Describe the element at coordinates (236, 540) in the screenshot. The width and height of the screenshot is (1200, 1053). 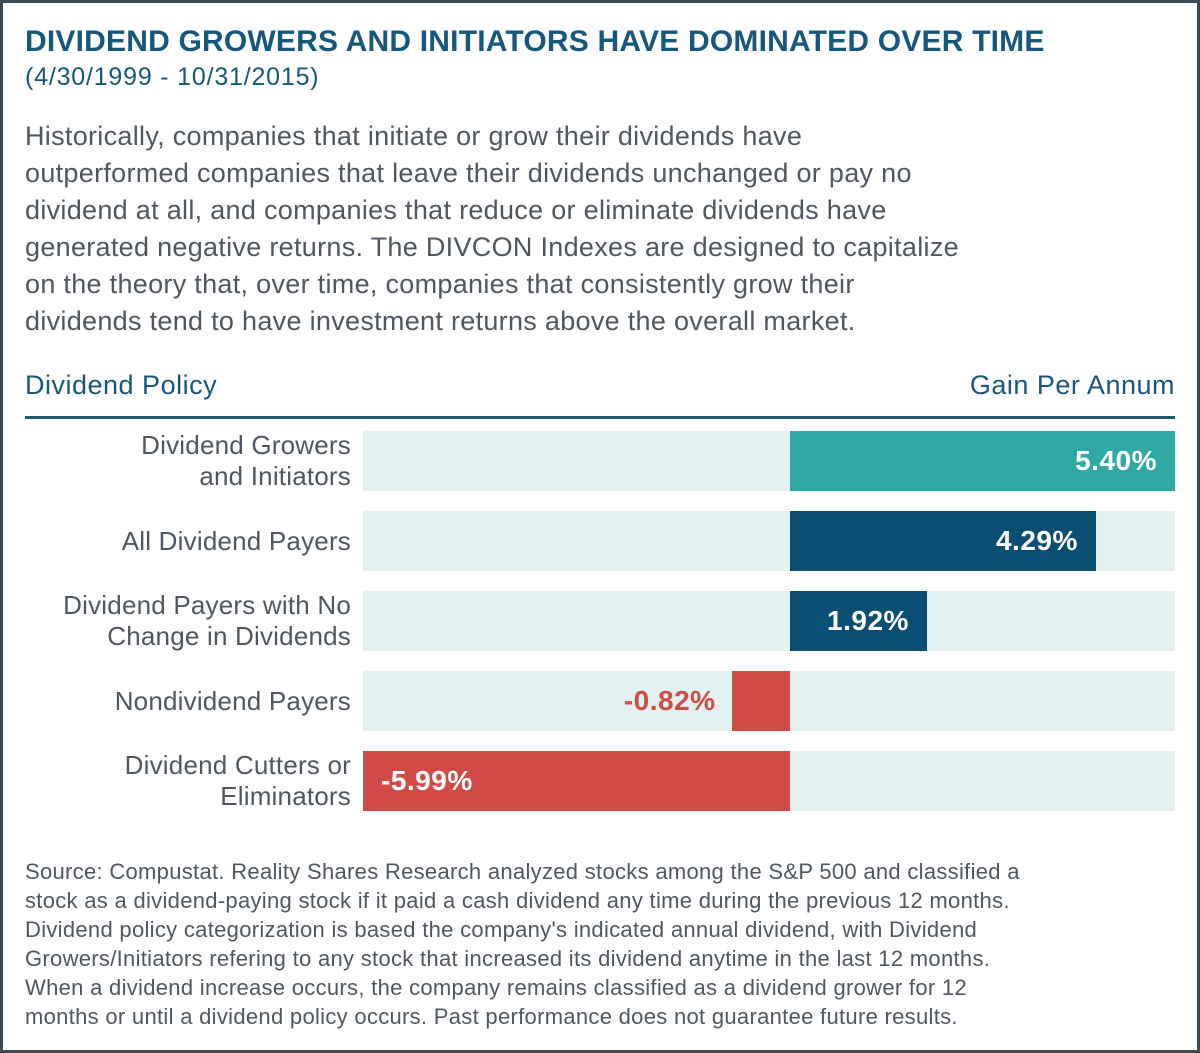
I see `category-label: All Dividend Payers` at that location.